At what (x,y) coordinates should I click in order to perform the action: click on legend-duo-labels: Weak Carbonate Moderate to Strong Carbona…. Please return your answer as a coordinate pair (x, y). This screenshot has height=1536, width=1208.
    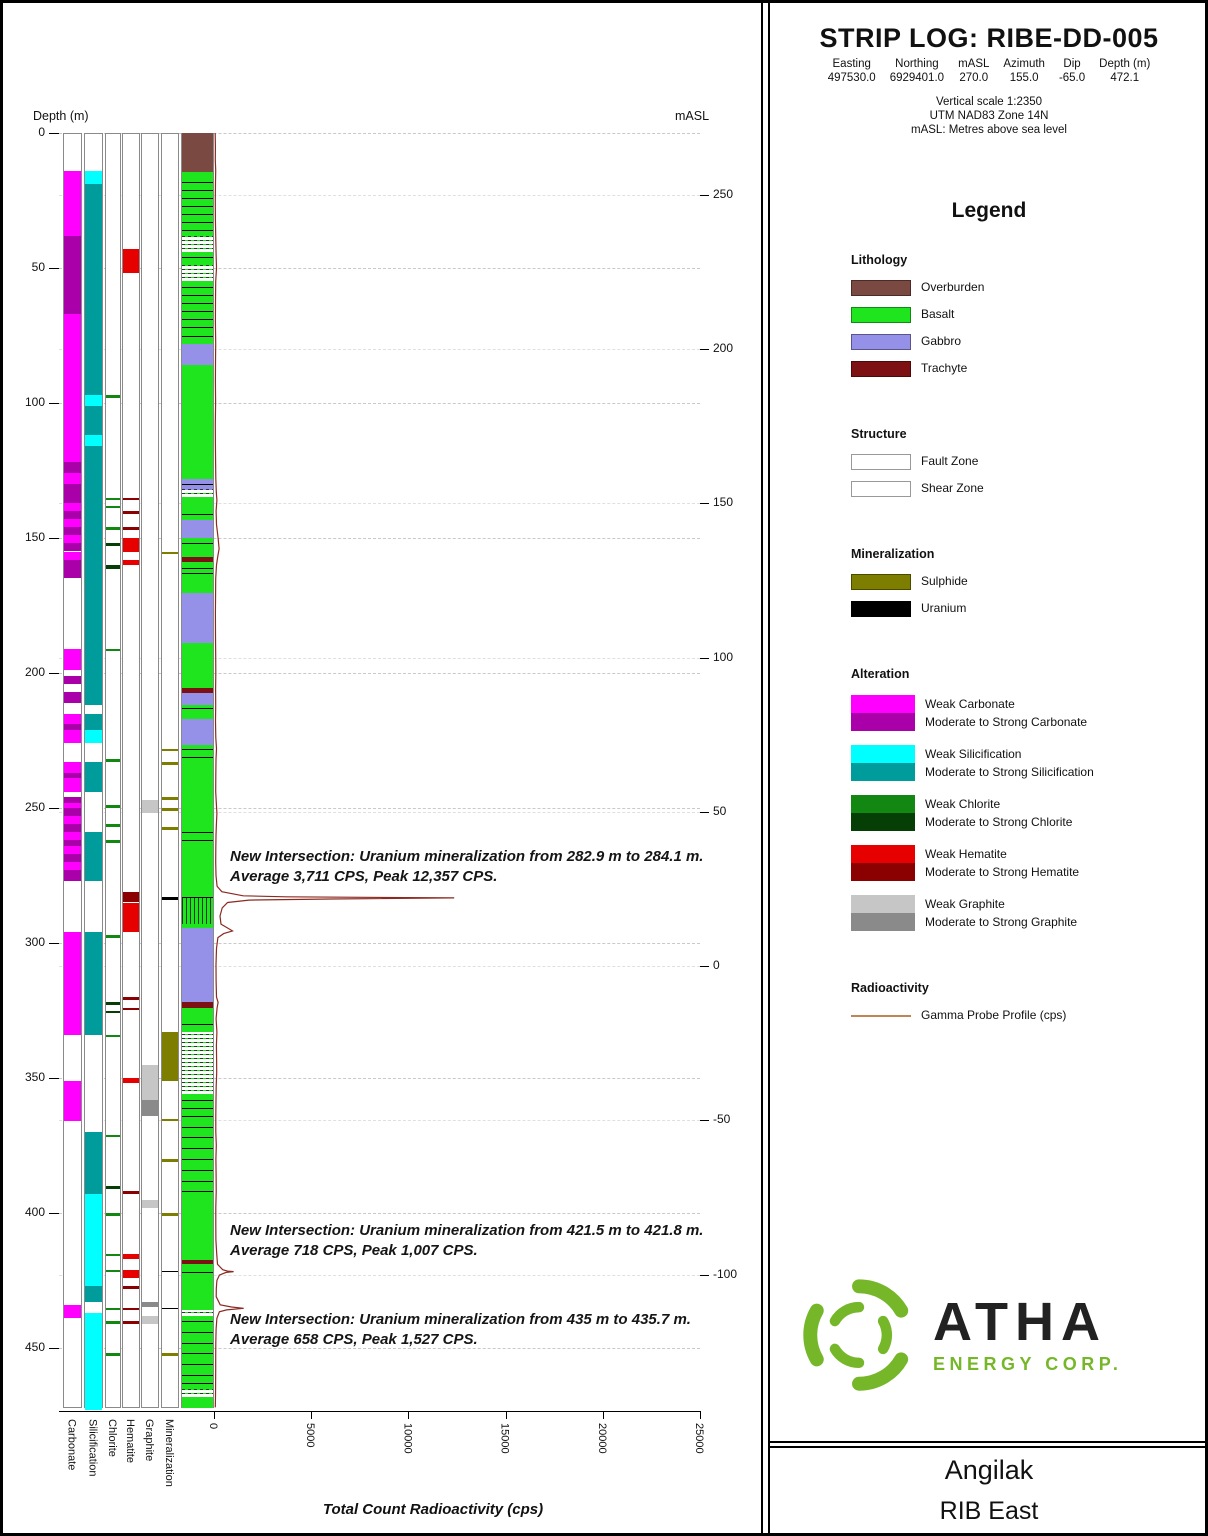
    Looking at the image, I should click on (1006, 713).